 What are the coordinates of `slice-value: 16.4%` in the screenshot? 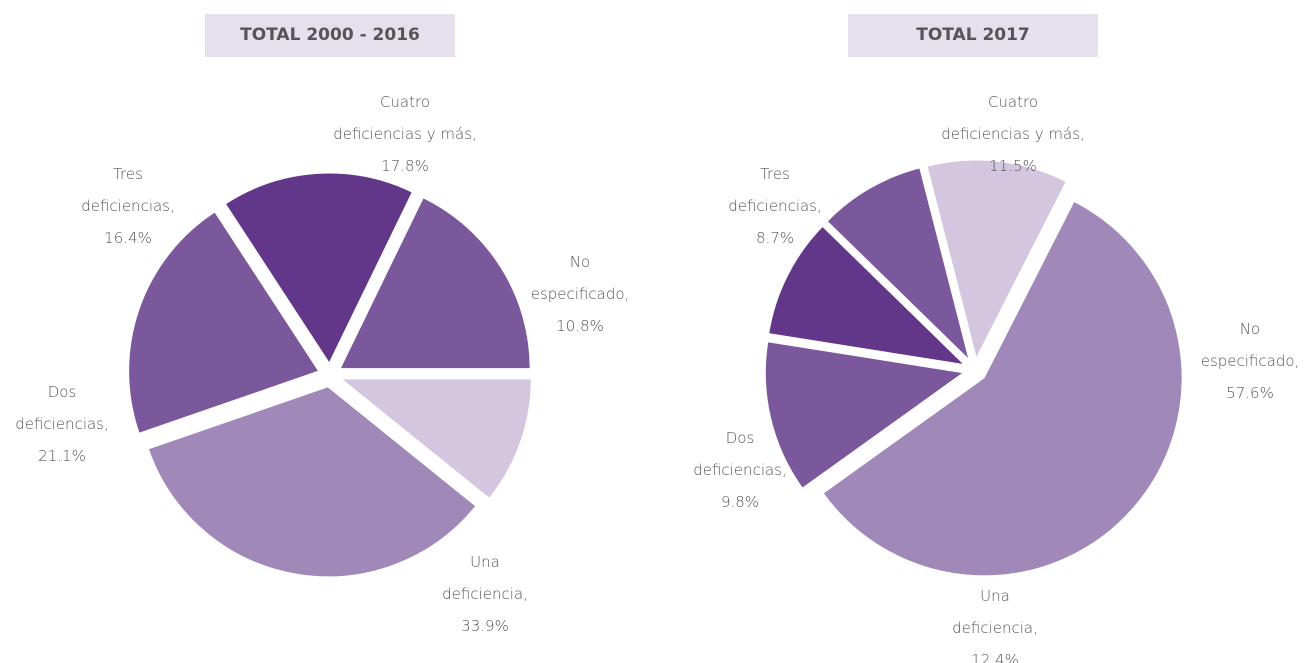 It's located at (128, 238).